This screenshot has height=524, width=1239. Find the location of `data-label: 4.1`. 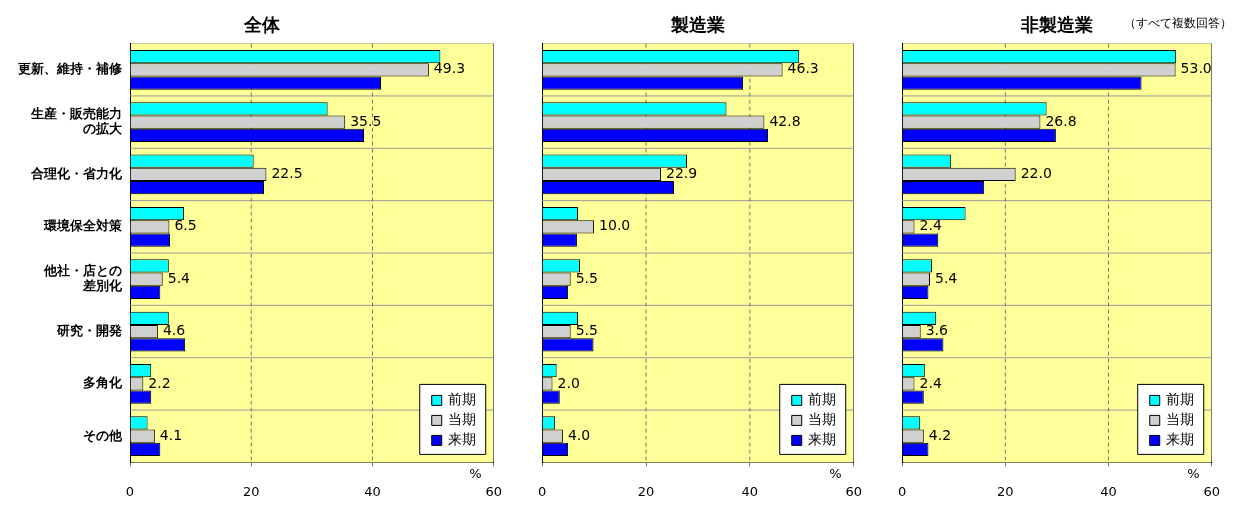

data-label: 4.1 is located at coordinates (171, 434).